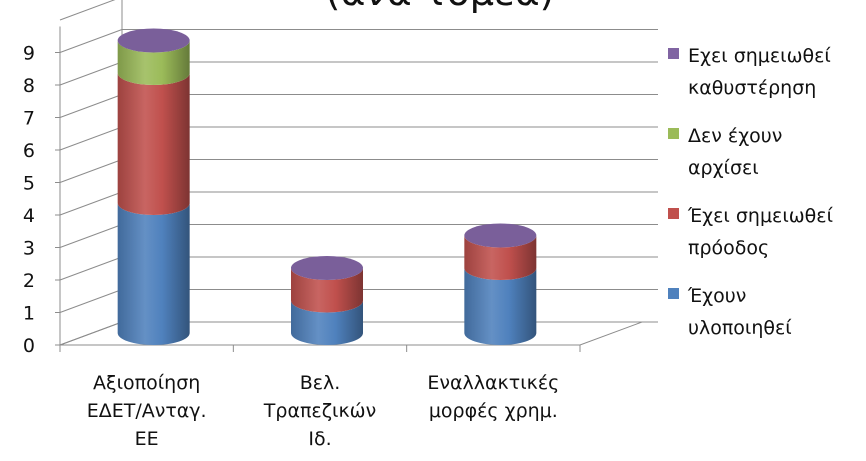 The height and width of the screenshot is (461, 866). Describe the element at coordinates (29, 281) in the screenshot. I see `y-tick-label: 2` at that location.